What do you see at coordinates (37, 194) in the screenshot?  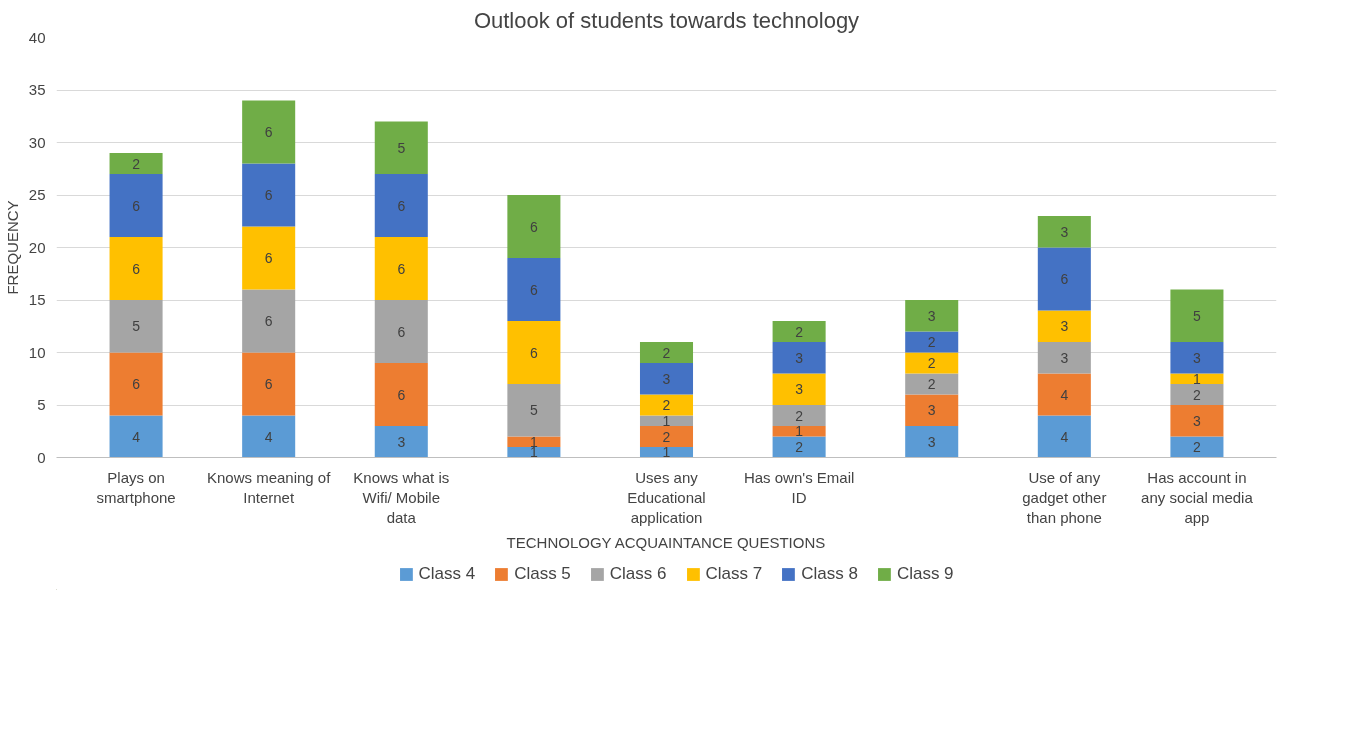 I see `y-tick-label: 25` at bounding box center [37, 194].